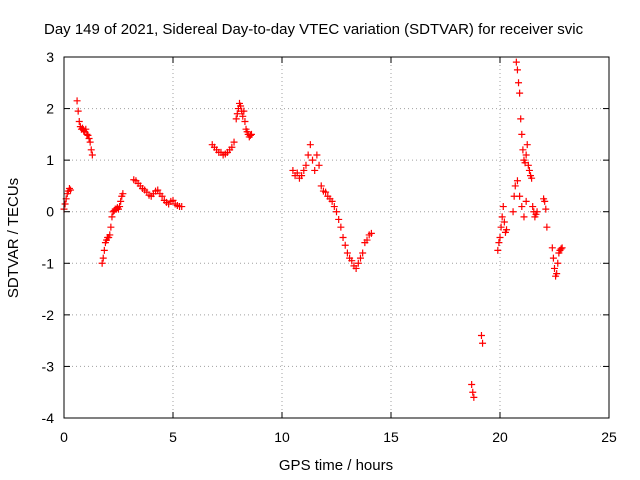 The image size is (640, 480). I want to click on y-tick-label: 1, so click(50, 160).